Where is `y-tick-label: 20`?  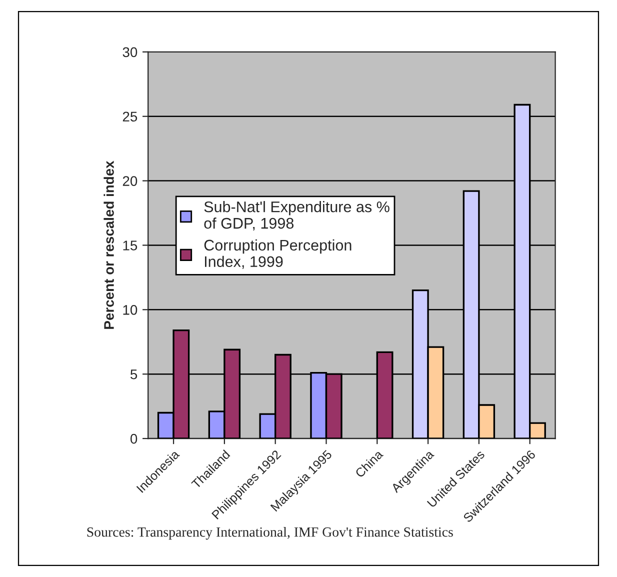 y-tick-label: 20 is located at coordinates (130, 181).